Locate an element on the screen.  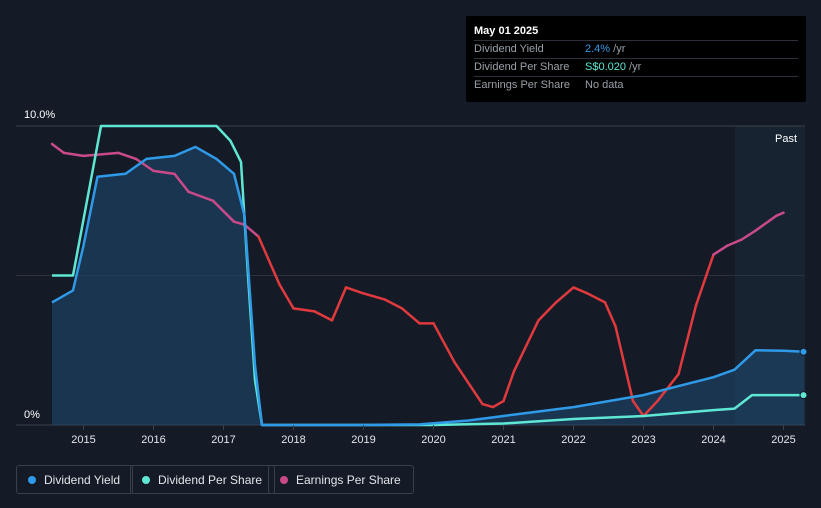
y-label-bottom: 0% is located at coordinates (32, 415).